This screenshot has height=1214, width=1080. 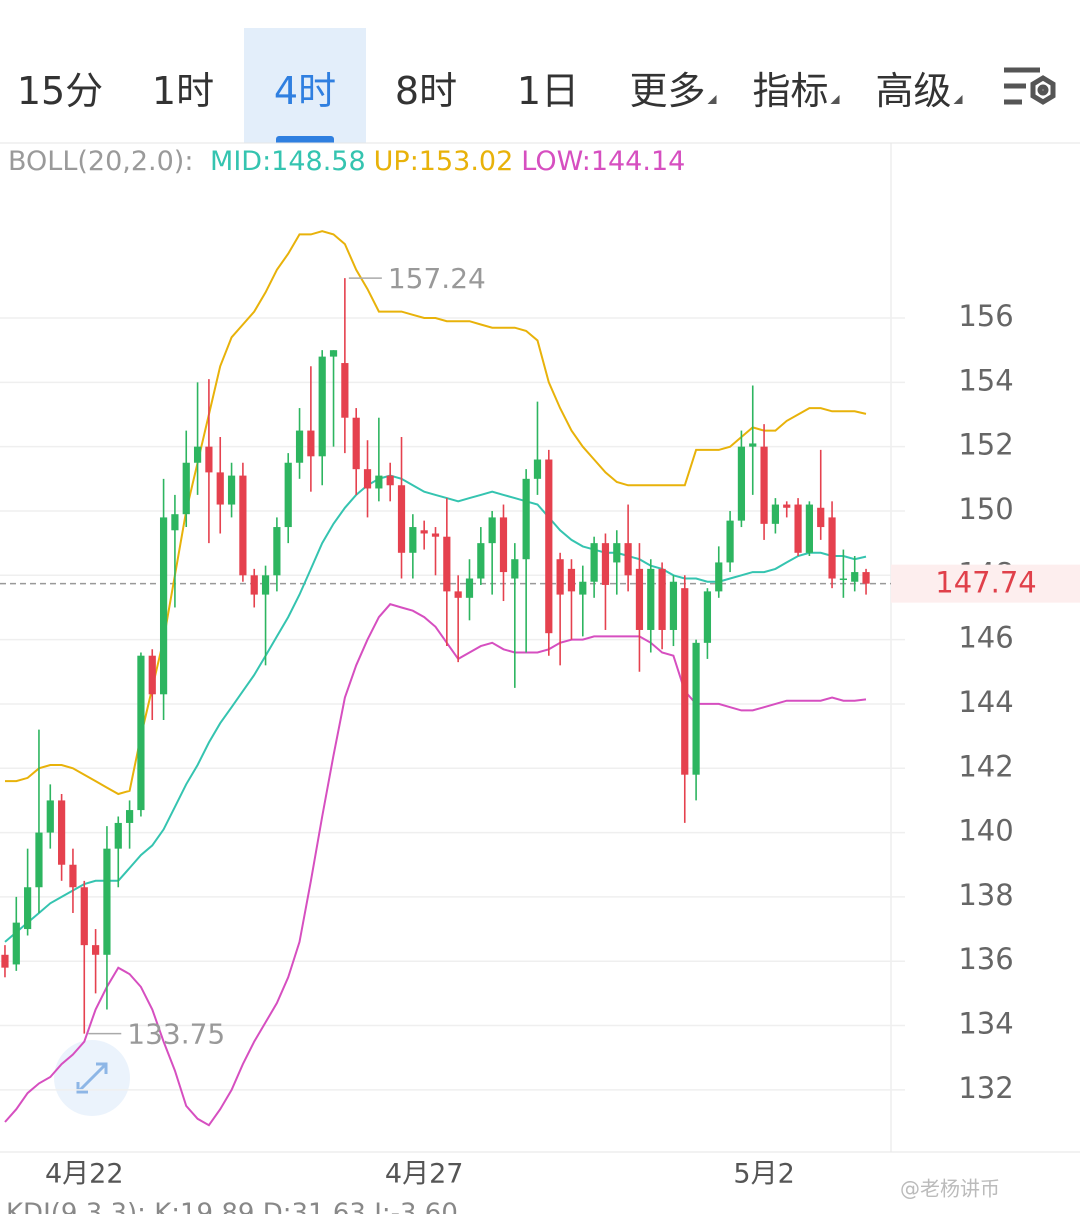 What do you see at coordinates (305, 91) in the screenshot?
I see `timeframe-tab: 4时` at bounding box center [305, 91].